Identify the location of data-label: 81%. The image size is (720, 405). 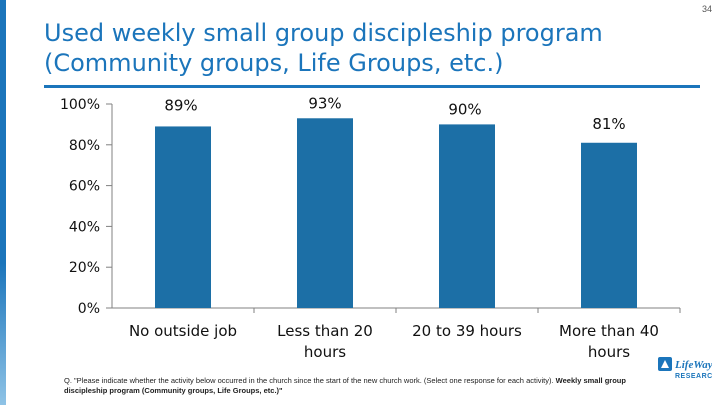
(608, 124).